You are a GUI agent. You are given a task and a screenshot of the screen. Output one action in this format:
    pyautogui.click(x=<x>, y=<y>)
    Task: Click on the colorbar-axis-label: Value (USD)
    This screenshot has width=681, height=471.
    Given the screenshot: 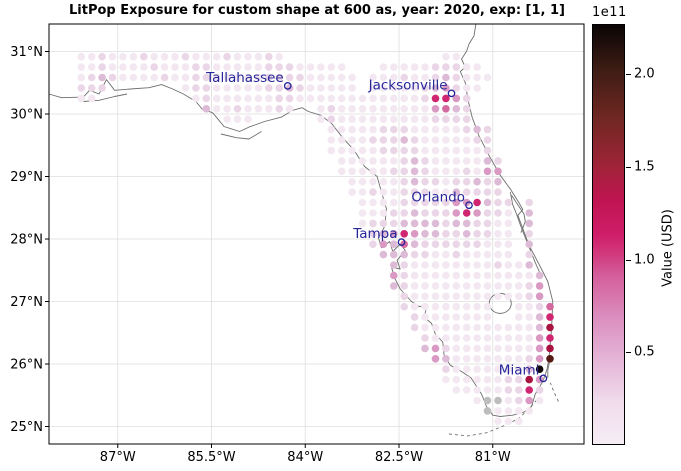 What is the action you would take?
    pyautogui.click(x=668, y=248)
    